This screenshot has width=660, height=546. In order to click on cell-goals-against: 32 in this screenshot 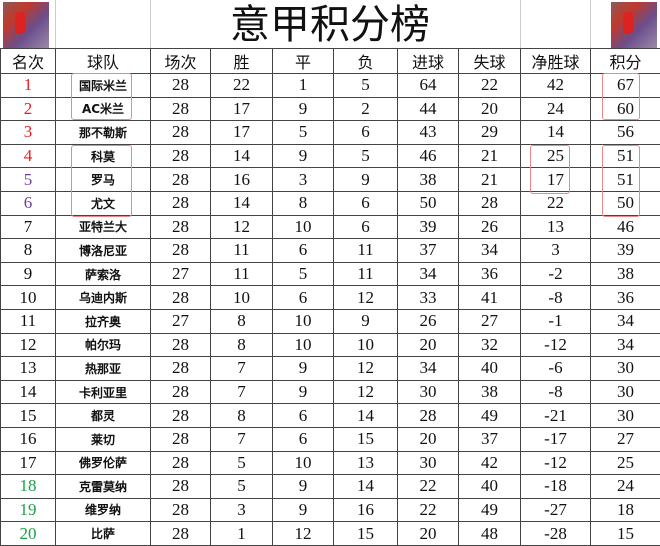, I will do `click(490, 345)`.